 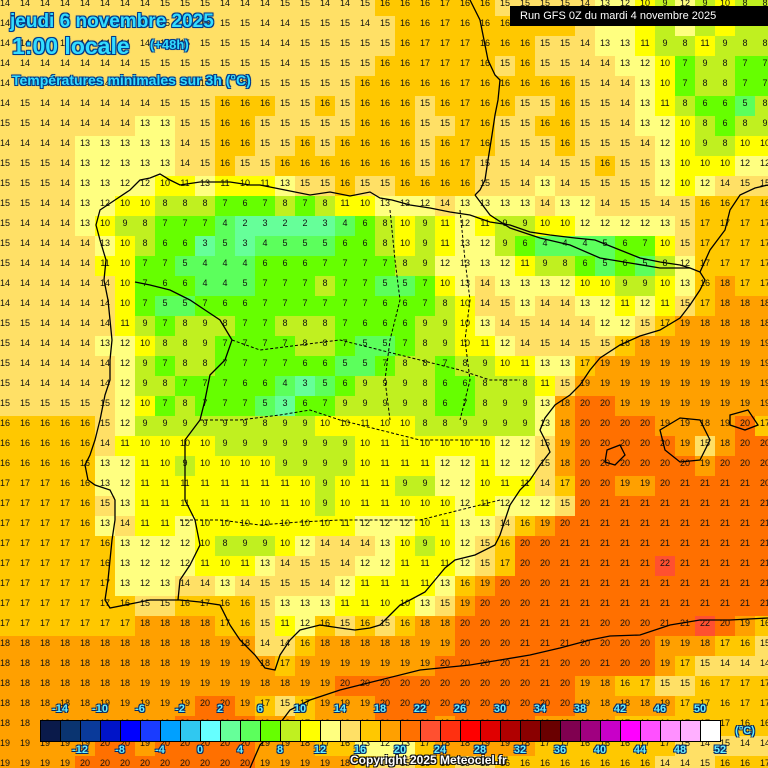 I want to click on legend-swatch, so click(x=71, y=731).